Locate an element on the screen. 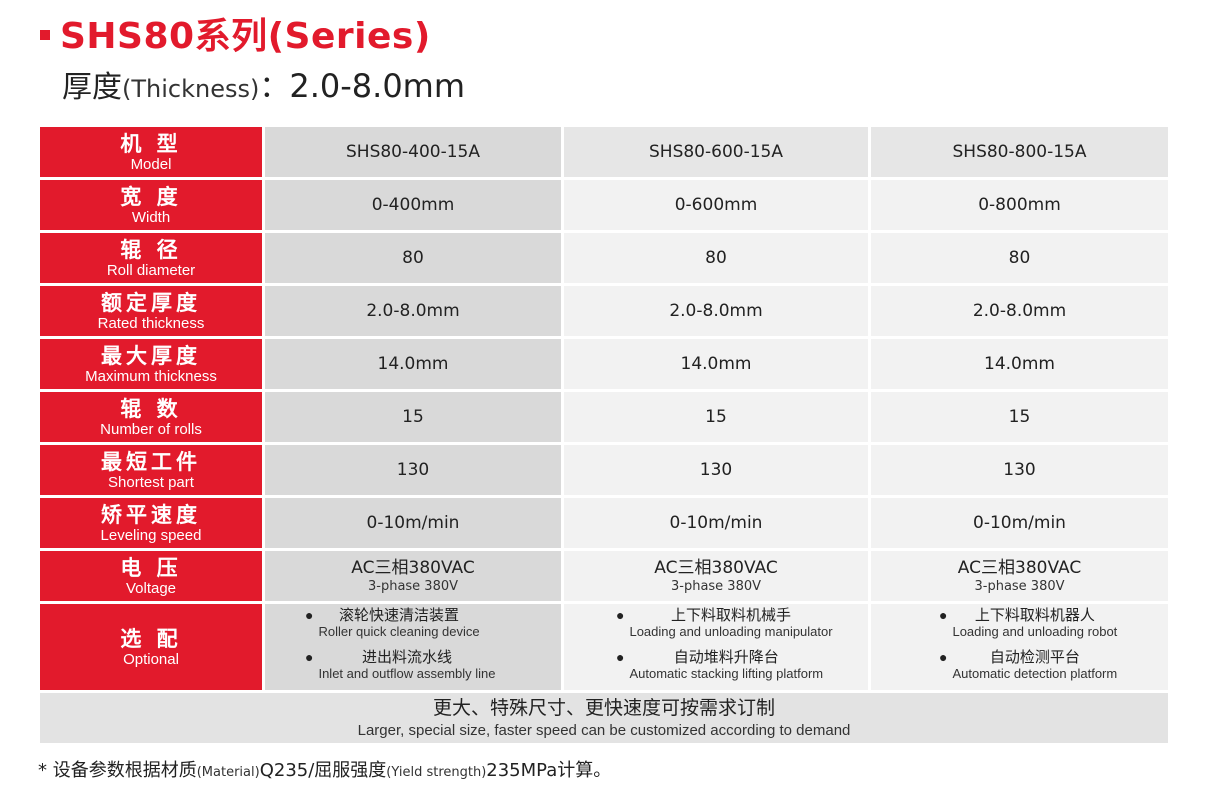 This screenshot has width=1209, height=804. footnote-part: Q235/屈服强度 is located at coordinates (323, 770).